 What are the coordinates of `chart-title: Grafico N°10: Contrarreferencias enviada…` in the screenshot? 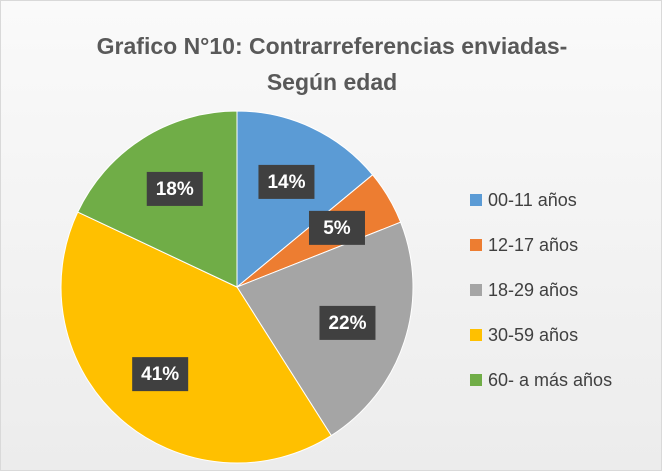 It's located at (332, 46).